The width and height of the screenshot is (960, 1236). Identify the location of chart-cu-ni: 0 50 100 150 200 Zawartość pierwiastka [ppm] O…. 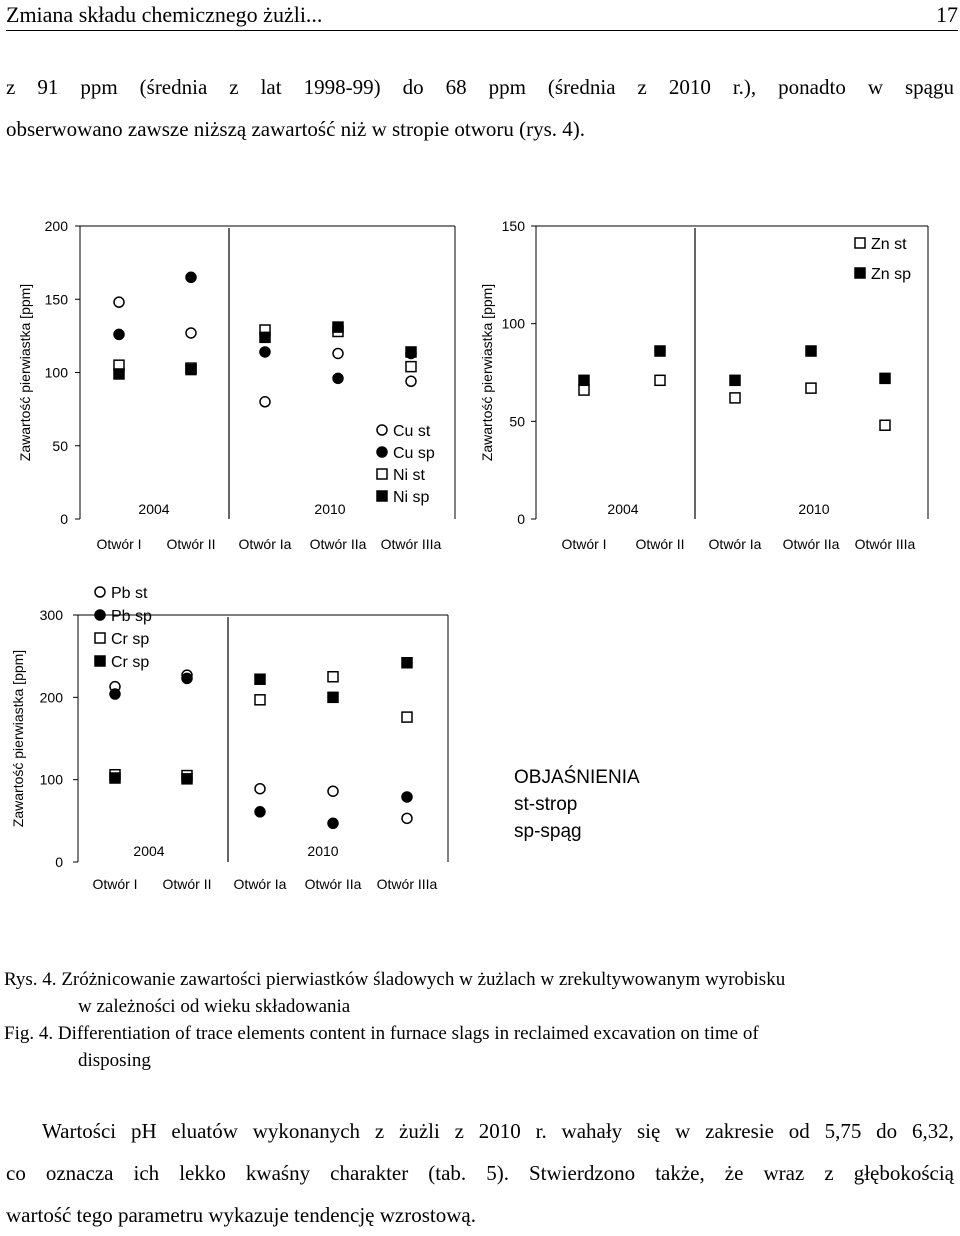
(236, 385).